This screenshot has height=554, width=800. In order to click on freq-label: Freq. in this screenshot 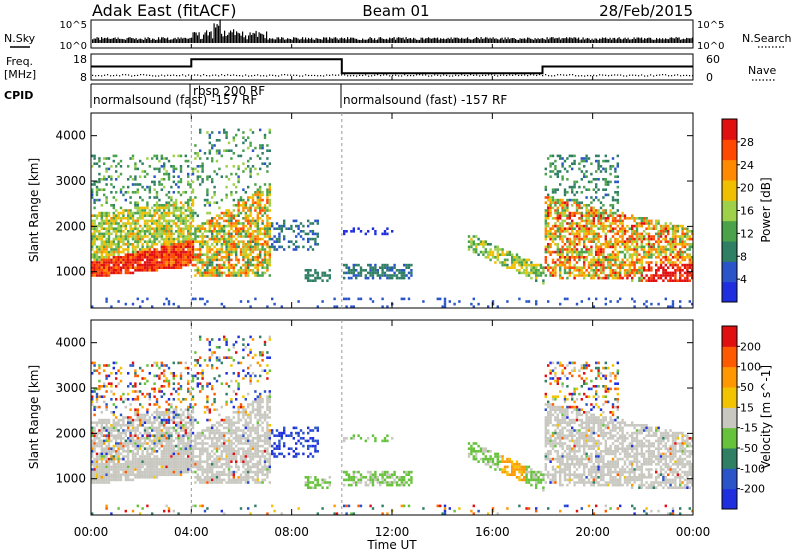, I will do `click(19, 61)`.